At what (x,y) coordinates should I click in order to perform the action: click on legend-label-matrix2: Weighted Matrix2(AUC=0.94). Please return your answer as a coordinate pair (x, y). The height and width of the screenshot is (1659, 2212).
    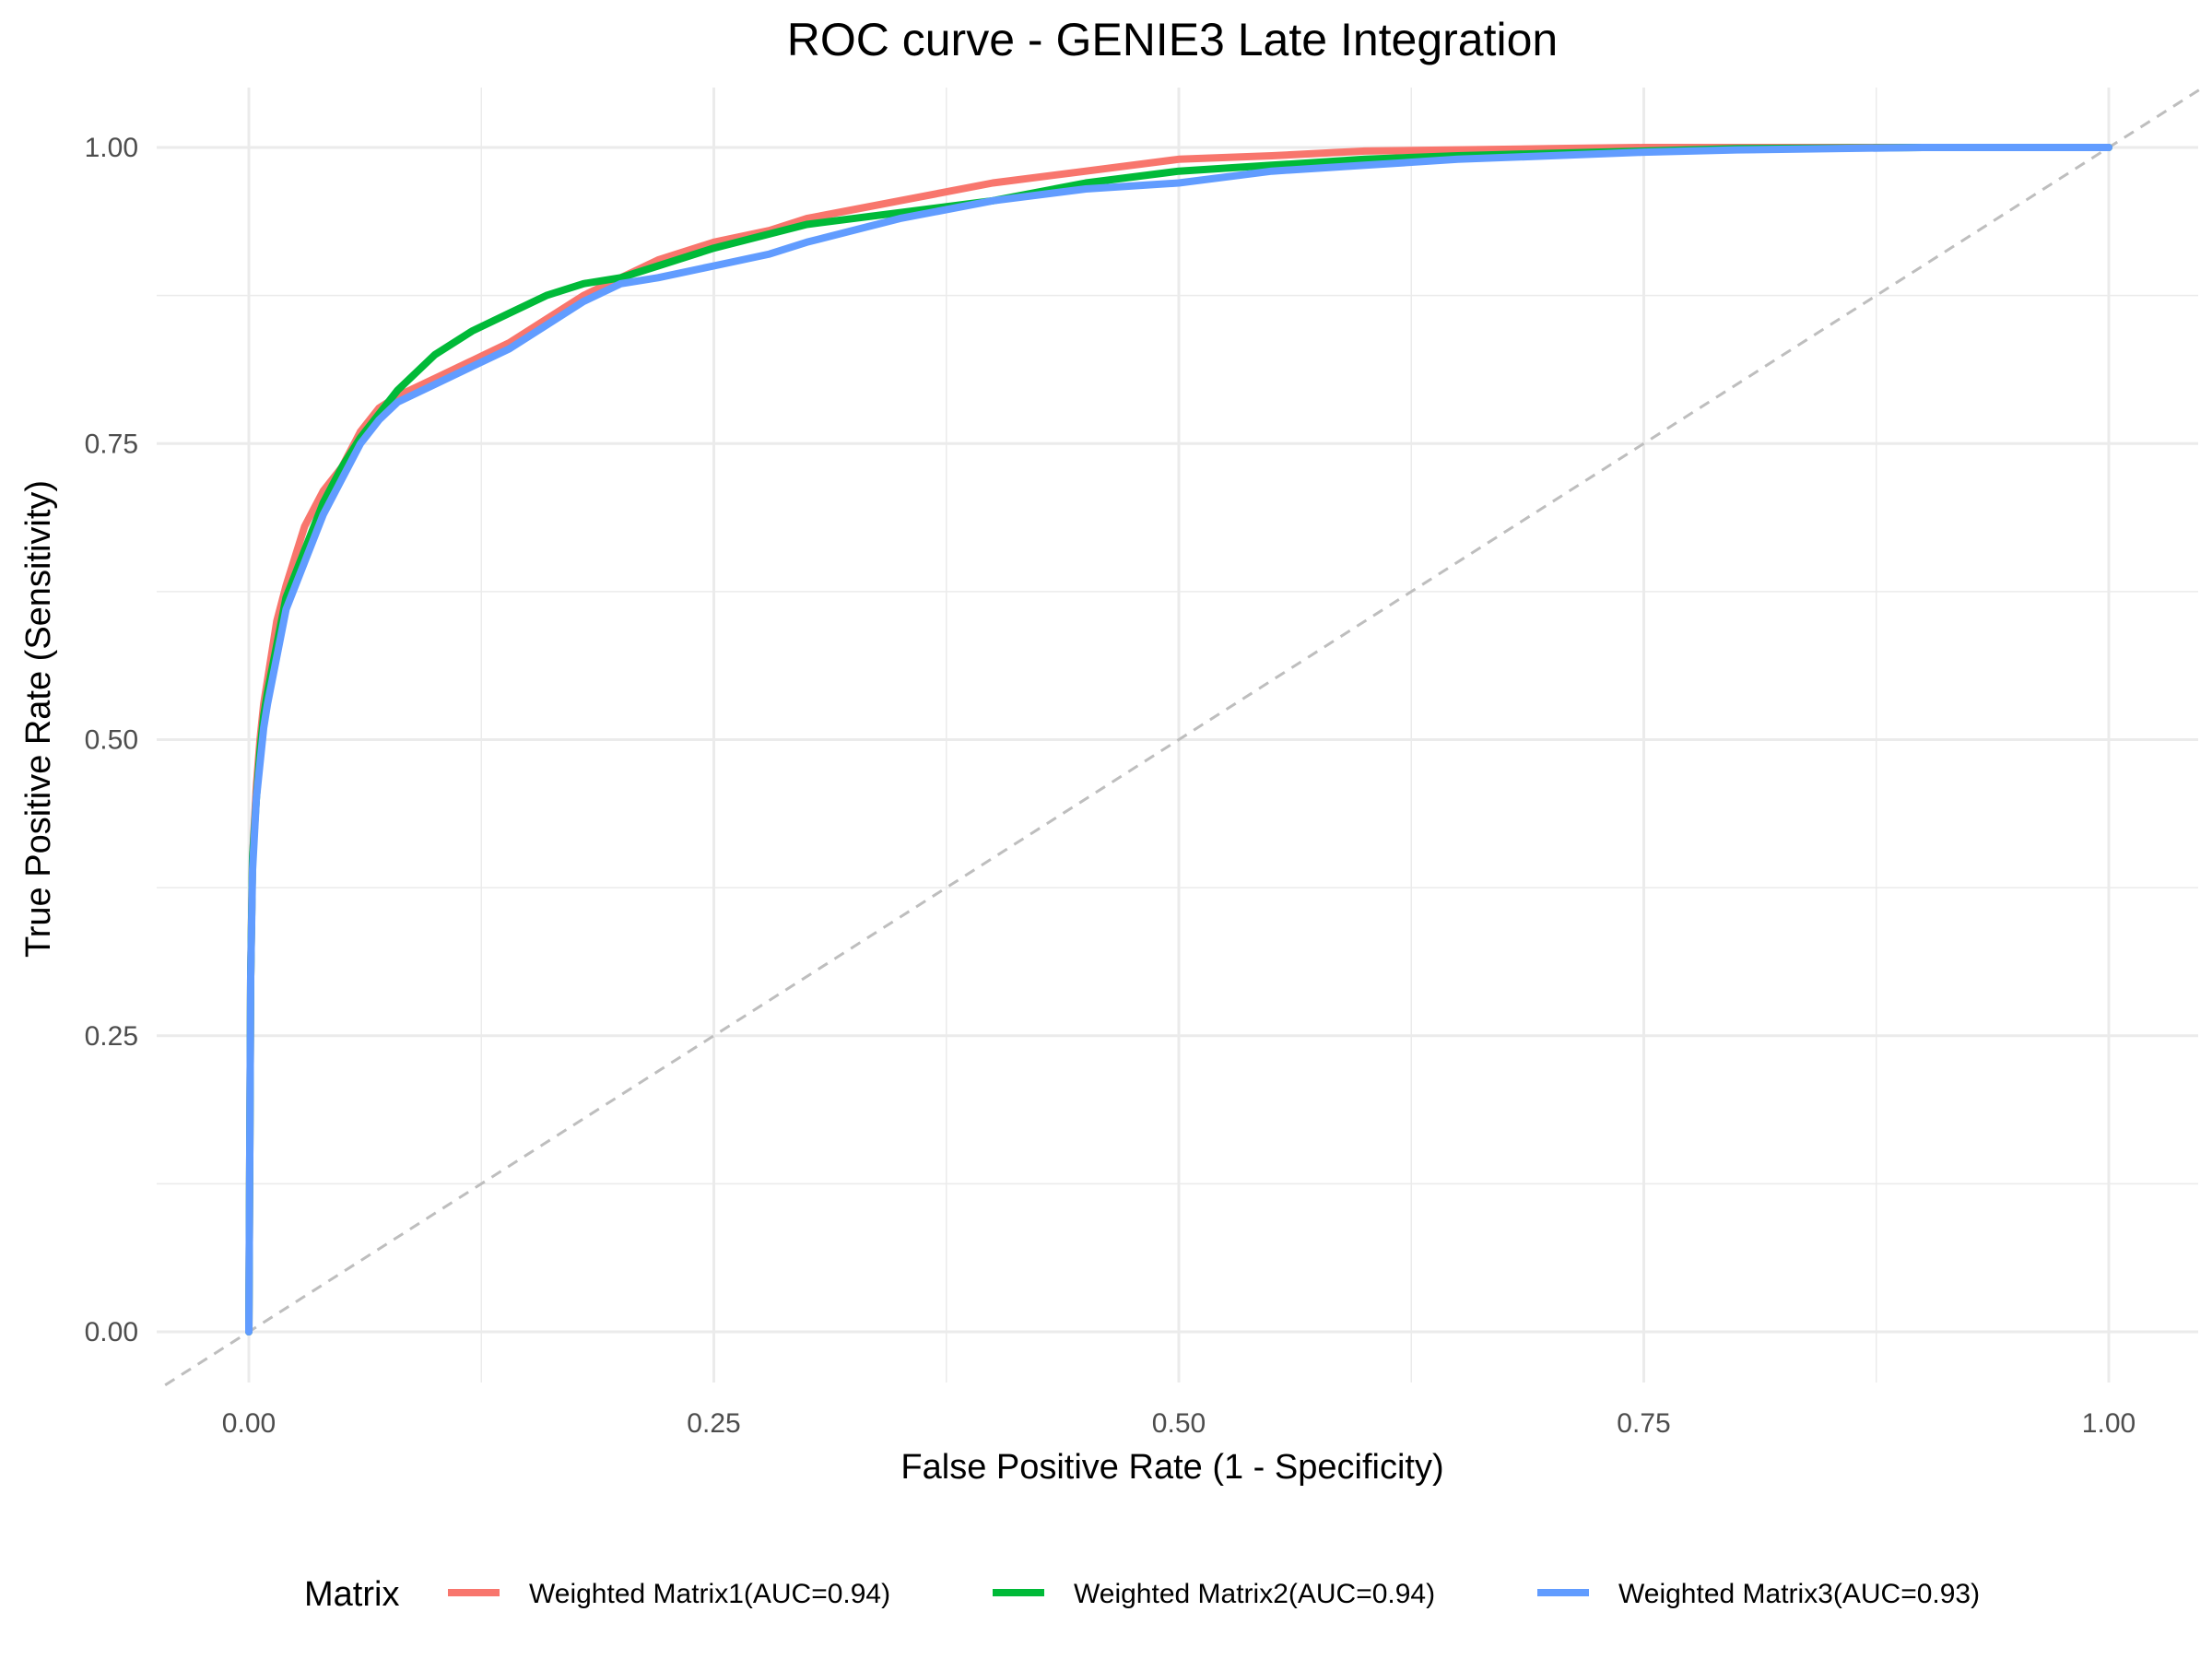
    Looking at the image, I should click on (1254, 1594).